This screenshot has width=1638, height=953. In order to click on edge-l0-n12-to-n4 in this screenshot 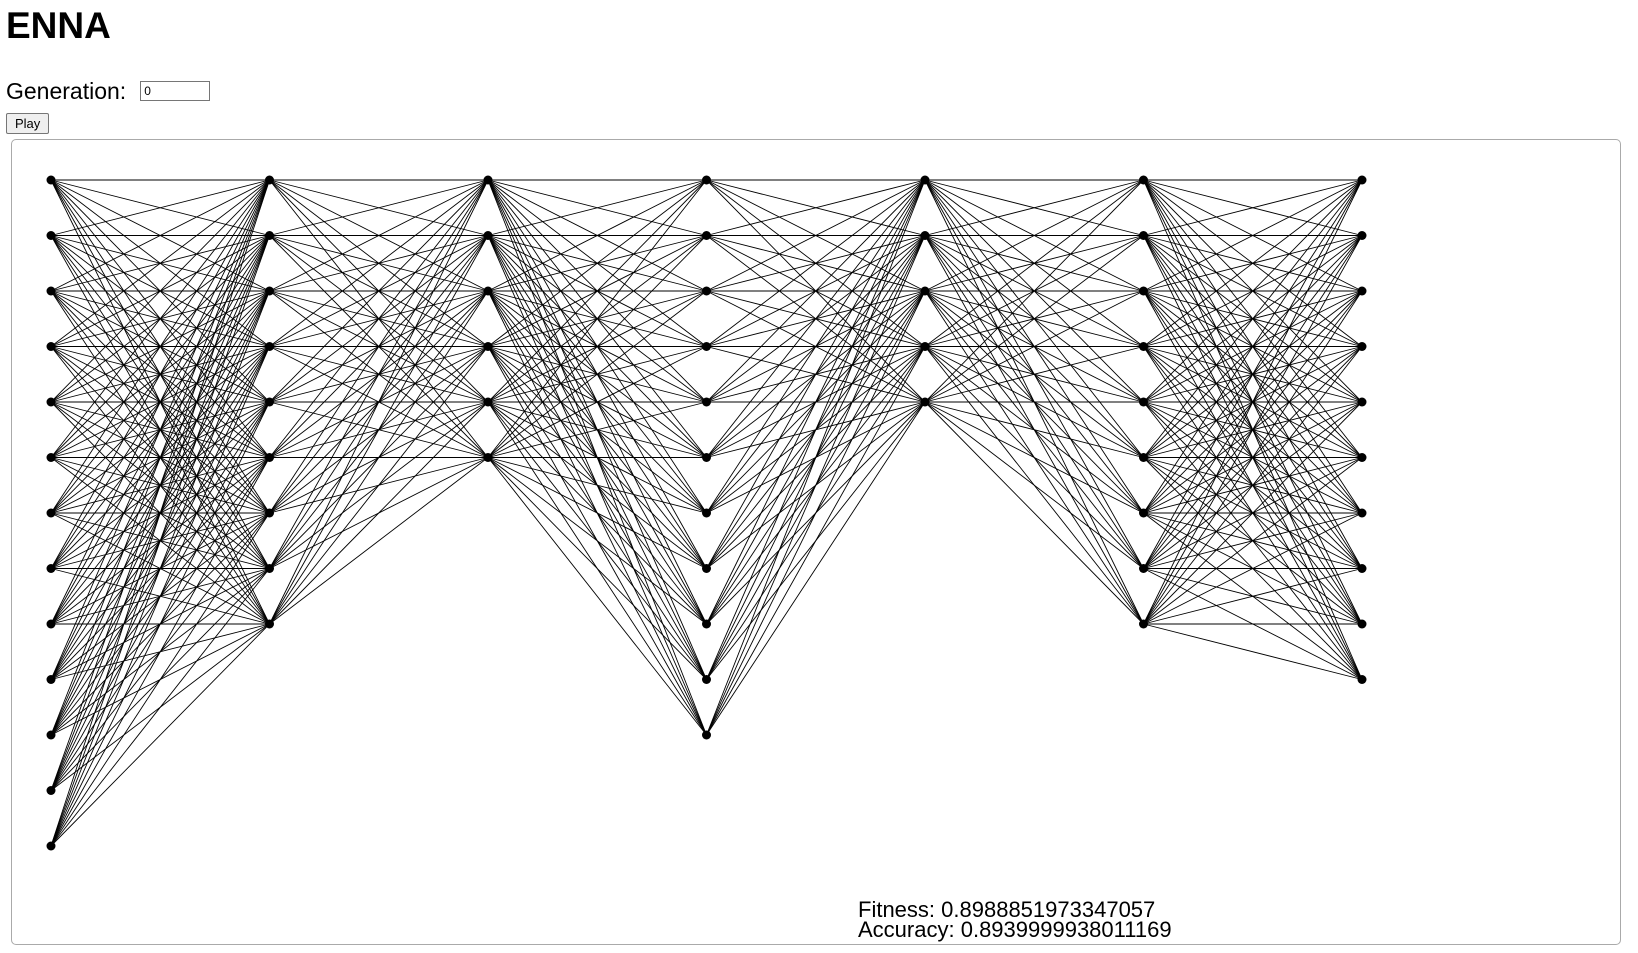, I will do `click(160, 624)`.